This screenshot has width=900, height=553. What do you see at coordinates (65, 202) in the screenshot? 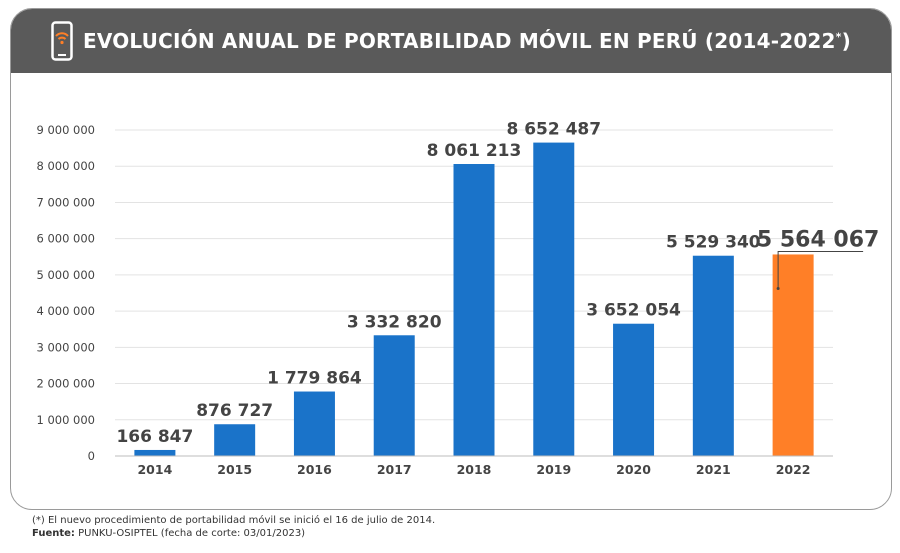
I see `y-tick-label: 7 000 000` at bounding box center [65, 202].